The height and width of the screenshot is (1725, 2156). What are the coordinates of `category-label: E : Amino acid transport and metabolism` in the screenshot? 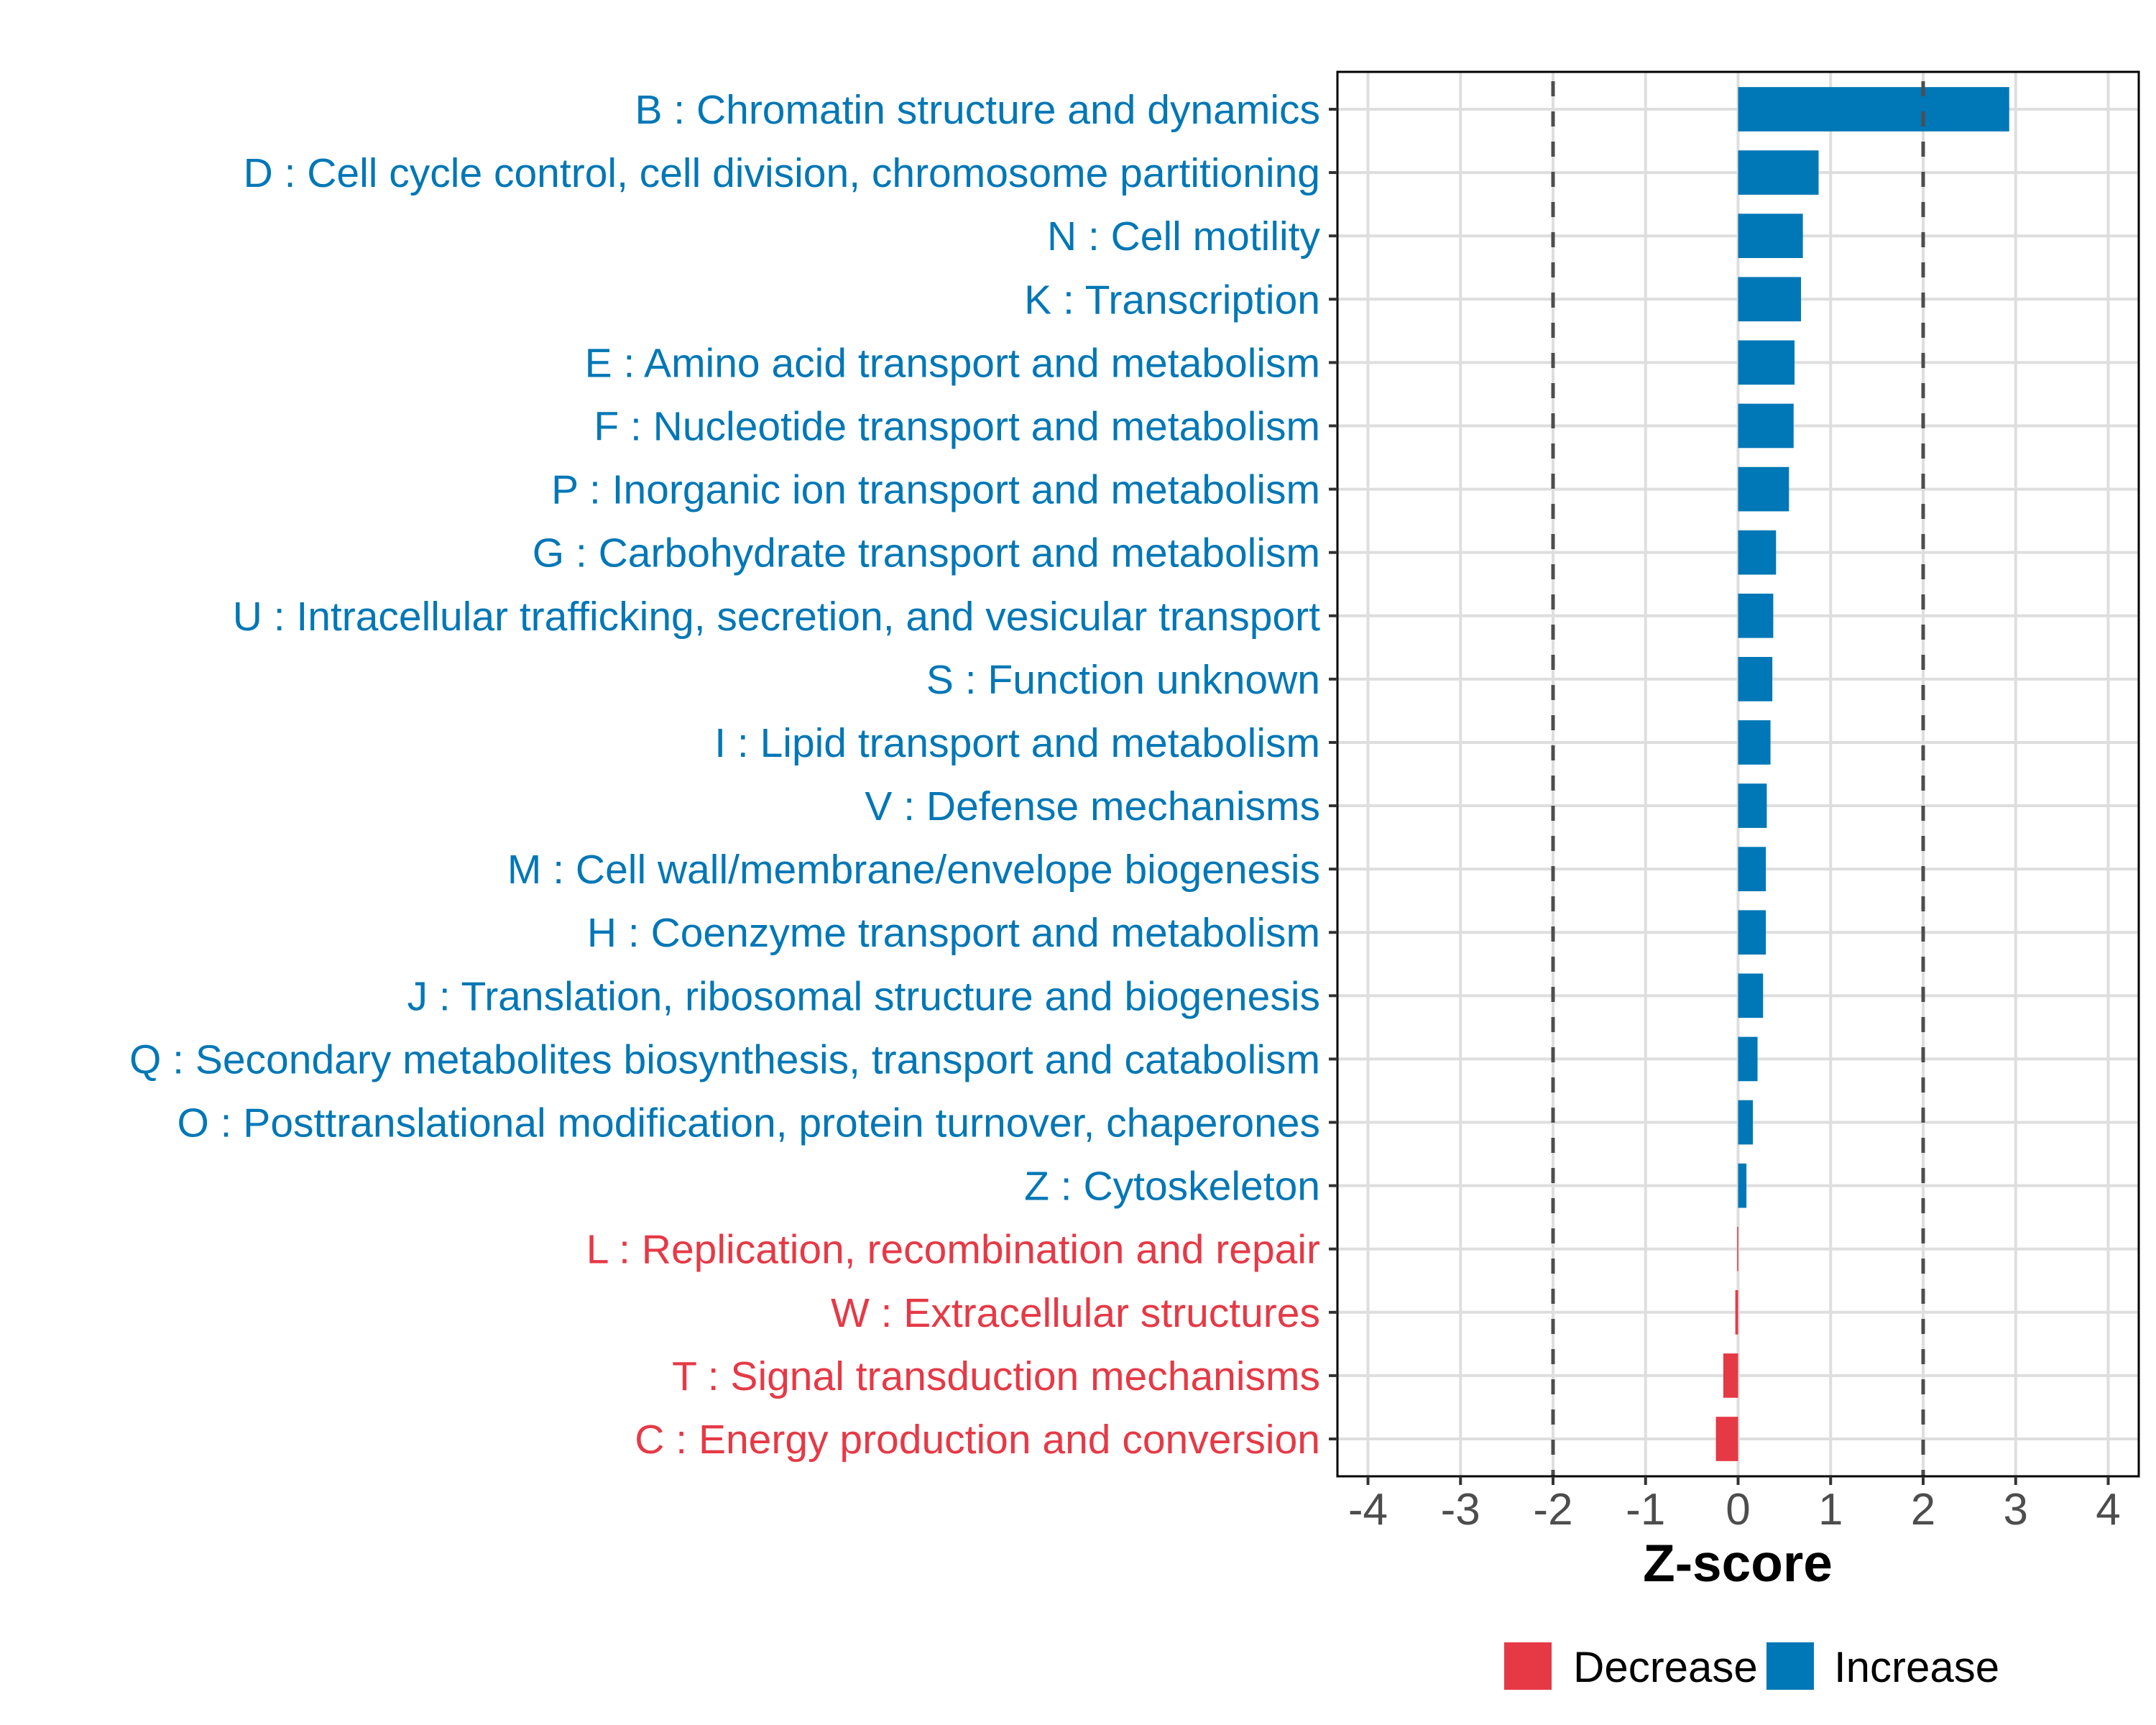 It's located at (952, 363).